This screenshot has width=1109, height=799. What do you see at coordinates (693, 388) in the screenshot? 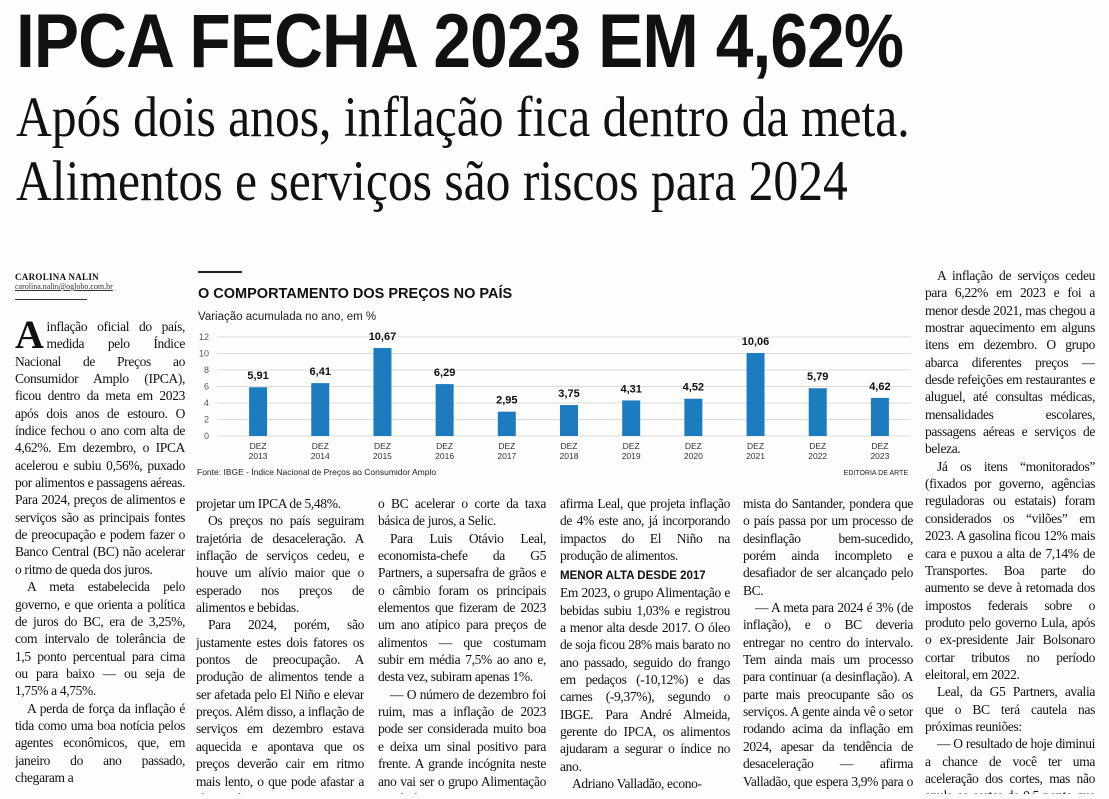
I see `value-label: 4,52` at bounding box center [693, 388].